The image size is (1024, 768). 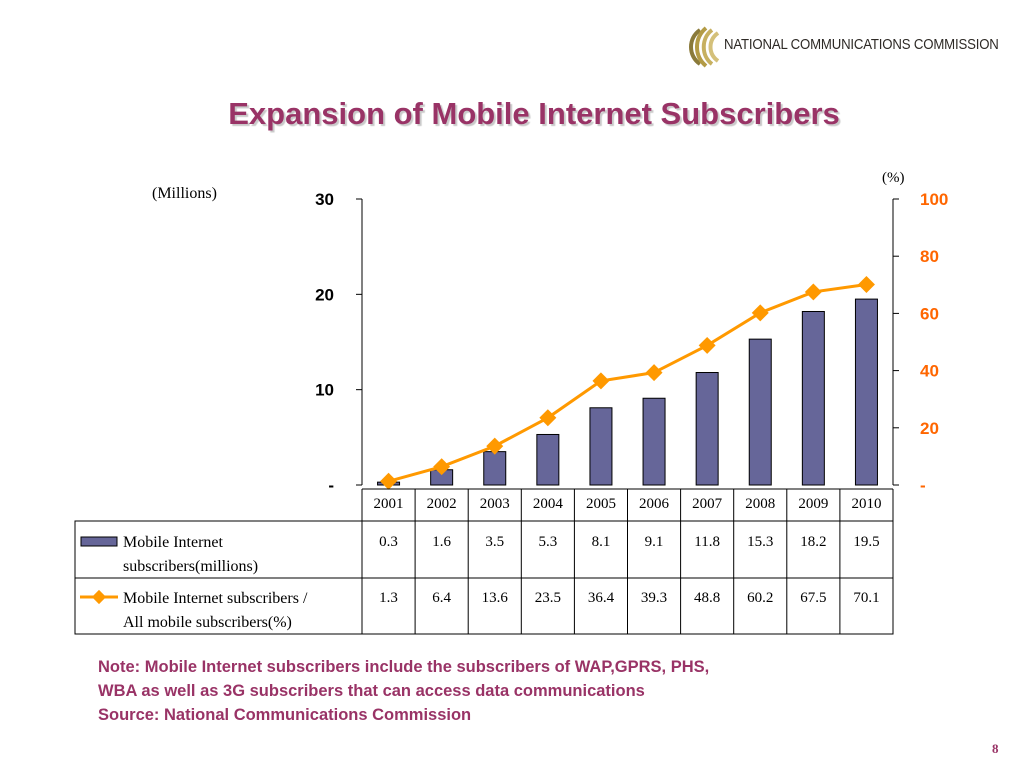 I want to click on pct-value-cell: 60.2, so click(x=760, y=598).